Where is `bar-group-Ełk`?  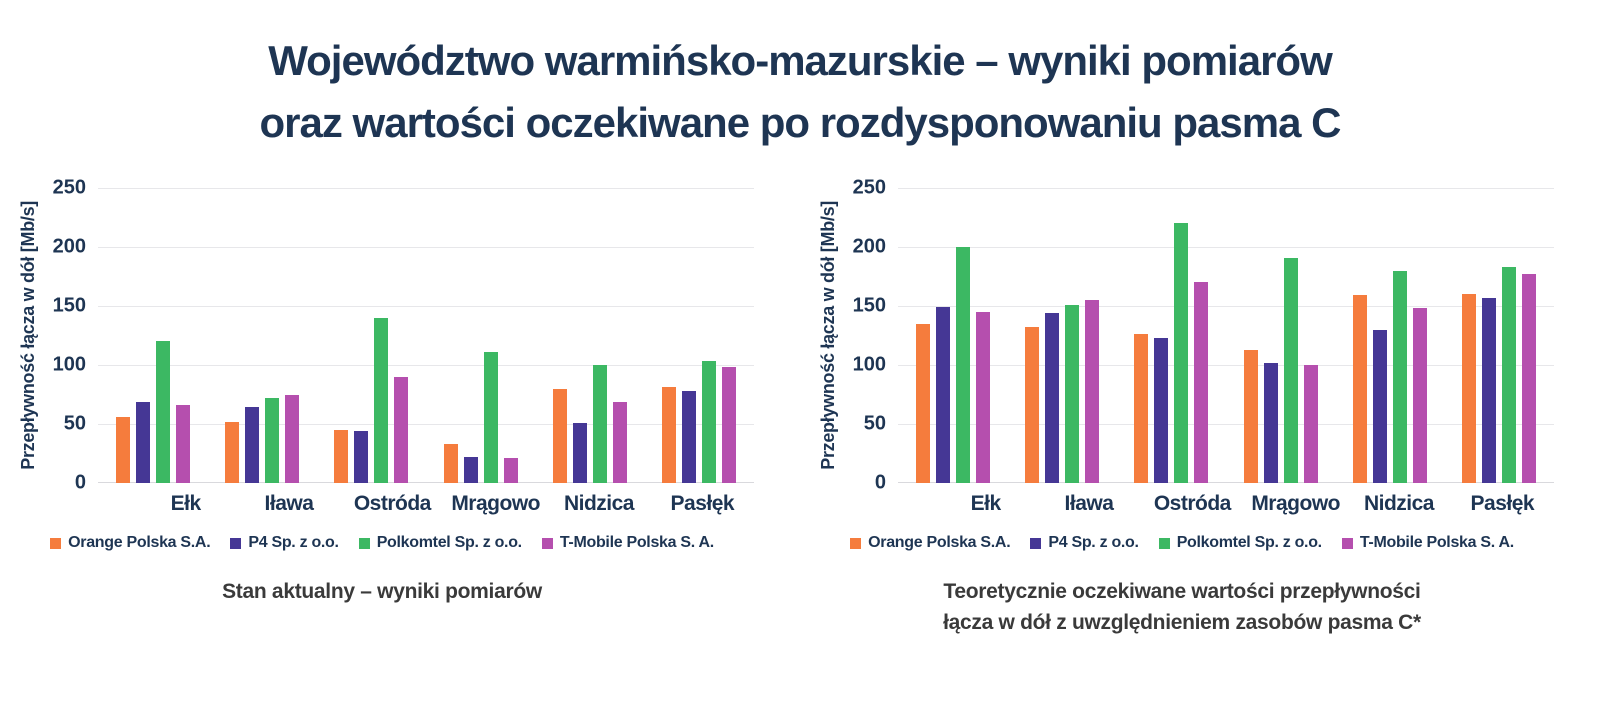
bar-group-Ełk is located at coordinates (952, 335).